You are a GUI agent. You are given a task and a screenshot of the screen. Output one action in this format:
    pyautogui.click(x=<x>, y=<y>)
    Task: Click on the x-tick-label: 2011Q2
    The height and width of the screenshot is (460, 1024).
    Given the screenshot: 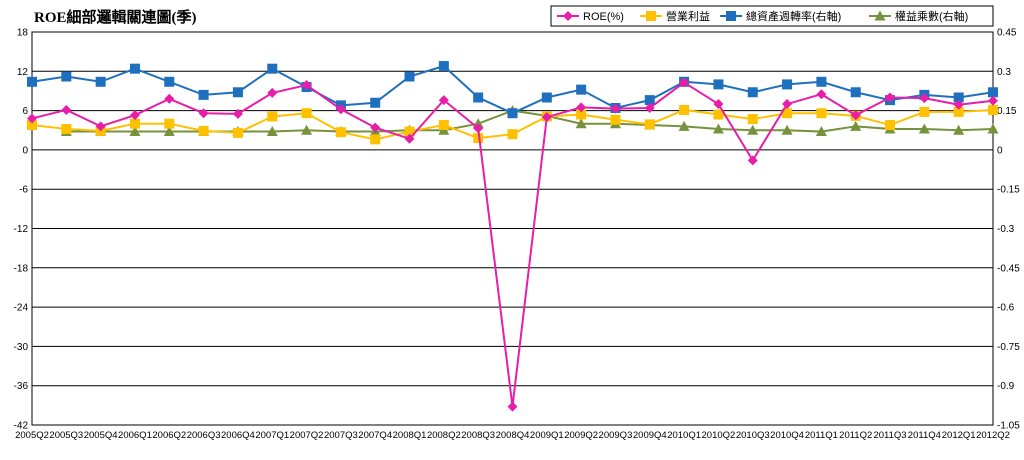 What is the action you would take?
    pyautogui.click(x=855, y=435)
    